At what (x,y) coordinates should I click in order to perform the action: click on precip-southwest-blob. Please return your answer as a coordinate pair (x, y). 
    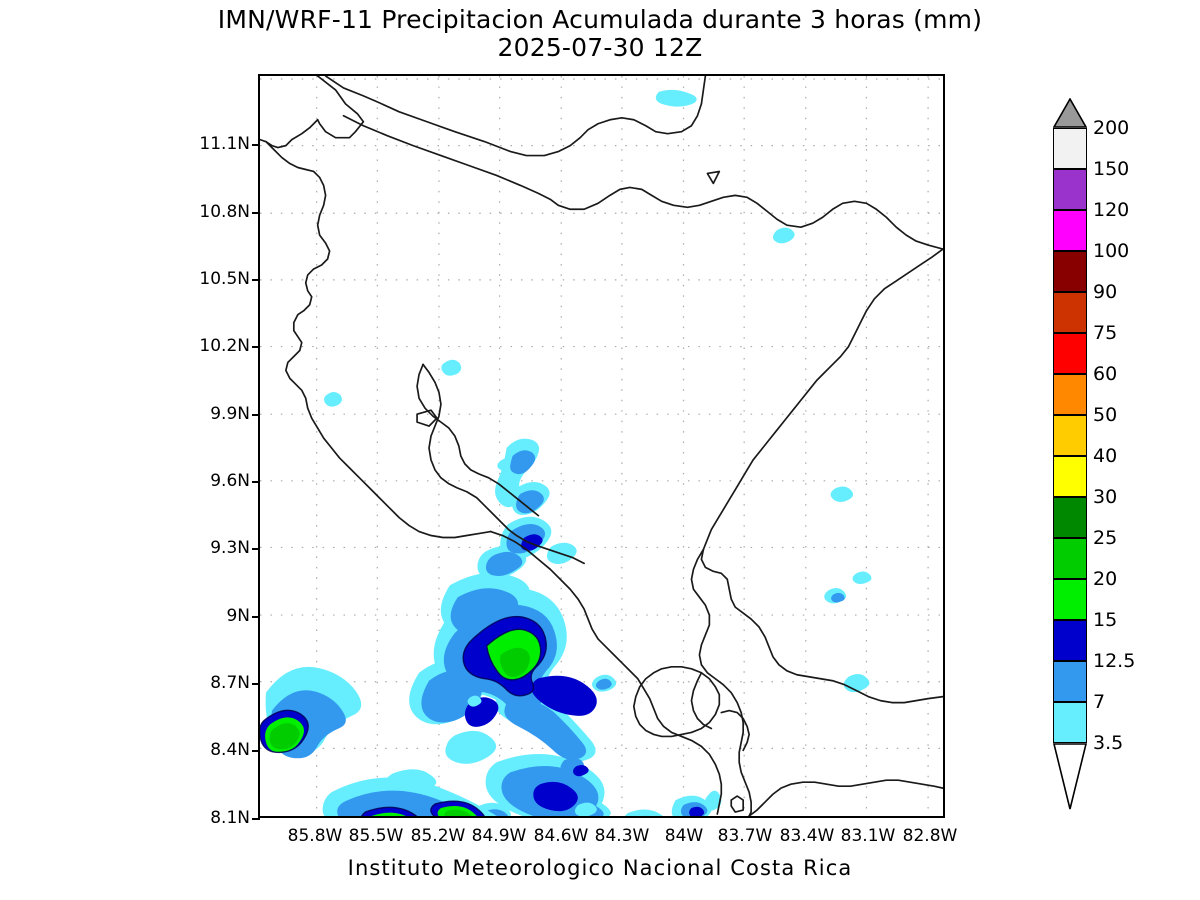
    Looking at the image, I should click on (311, 712).